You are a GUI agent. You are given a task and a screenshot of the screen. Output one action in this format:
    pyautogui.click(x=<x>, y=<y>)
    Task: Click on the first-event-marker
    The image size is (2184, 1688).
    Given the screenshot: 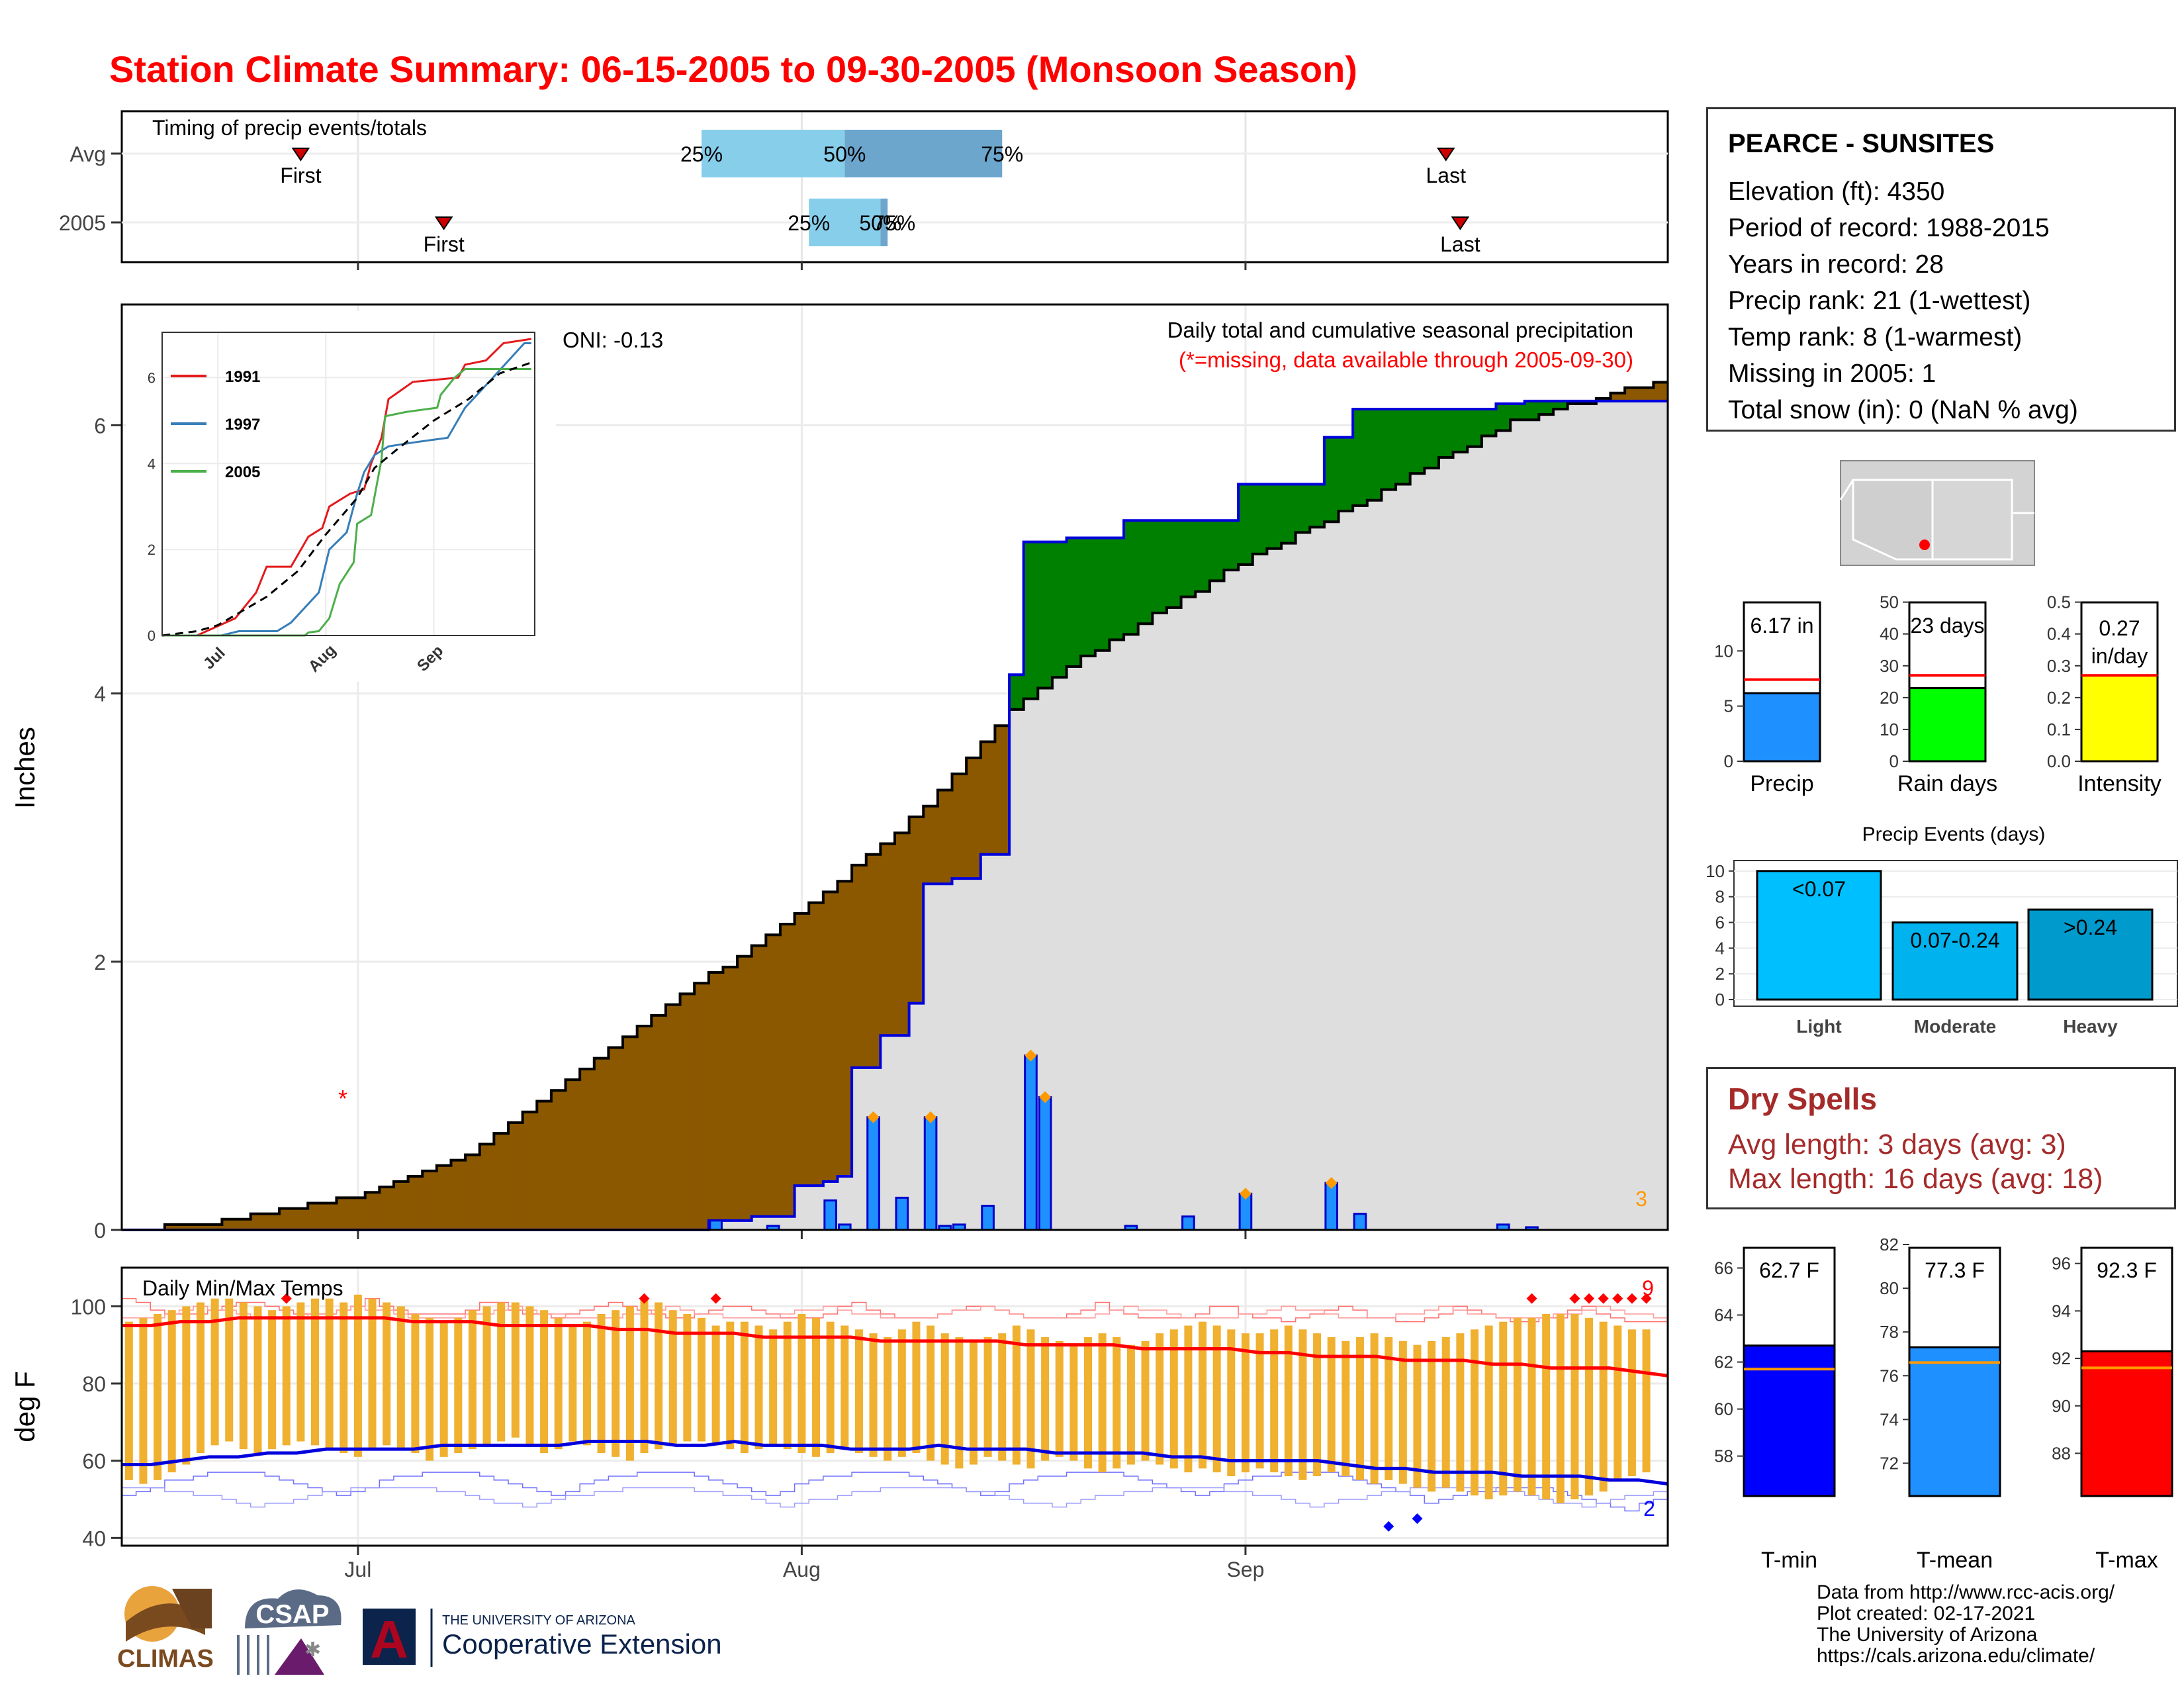 What is the action you would take?
    pyautogui.click(x=444, y=223)
    